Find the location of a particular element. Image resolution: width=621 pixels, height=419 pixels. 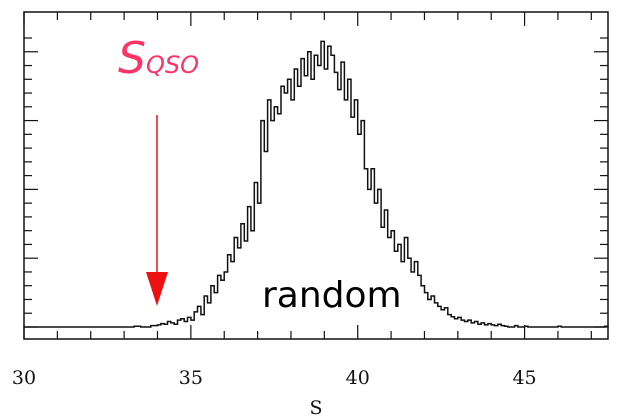

x-tick-label: 40 is located at coordinates (358, 378).